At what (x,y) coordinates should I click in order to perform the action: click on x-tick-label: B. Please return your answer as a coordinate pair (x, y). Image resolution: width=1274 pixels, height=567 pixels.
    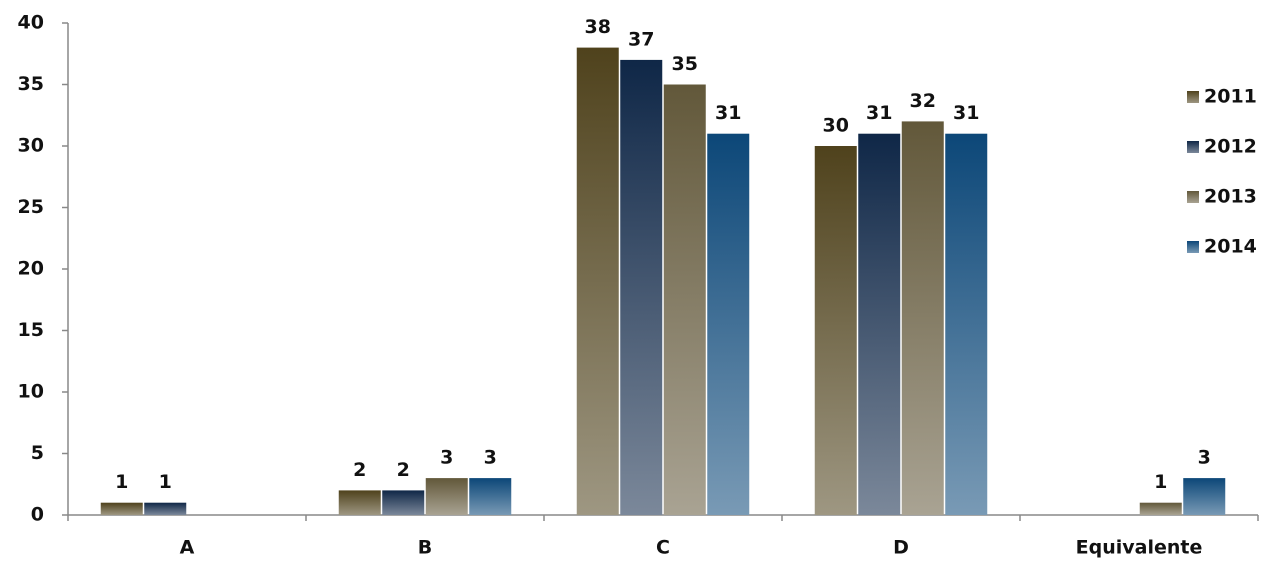
    Looking at the image, I should click on (425, 548).